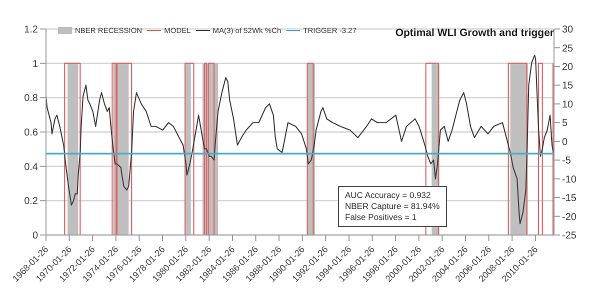 Image resolution: width=596 pixels, height=305 pixels. What do you see at coordinates (388, 195) in the screenshot?
I see `annotation: AUC Accuracy = 0.932` at bounding box center [388, 195].